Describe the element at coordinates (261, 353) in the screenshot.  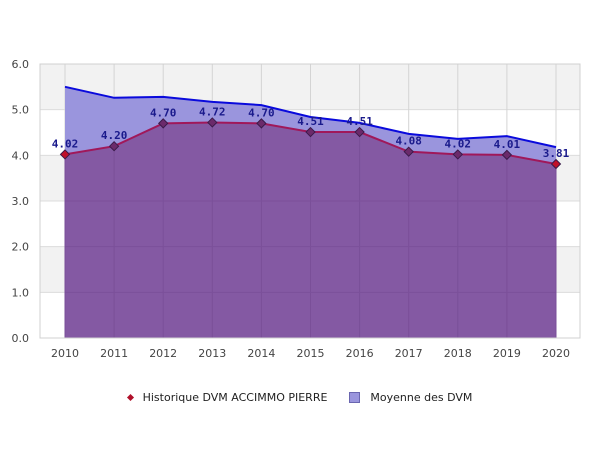
I see `x-tick-label: 2014` at that location.